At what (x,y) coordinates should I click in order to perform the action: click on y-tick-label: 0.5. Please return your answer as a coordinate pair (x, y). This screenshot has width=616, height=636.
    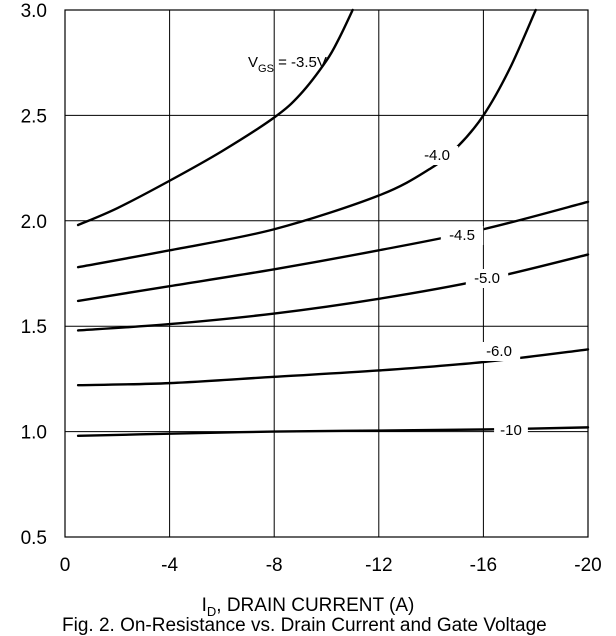
    Looking at the image, I should click on (34, 538).